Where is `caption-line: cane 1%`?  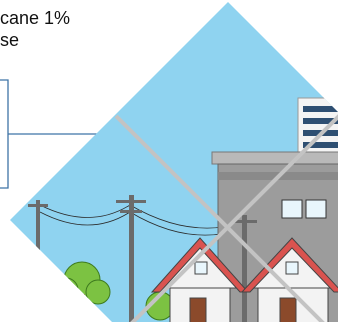
caption-line: cane 1% is located at coordinates (35, 18).